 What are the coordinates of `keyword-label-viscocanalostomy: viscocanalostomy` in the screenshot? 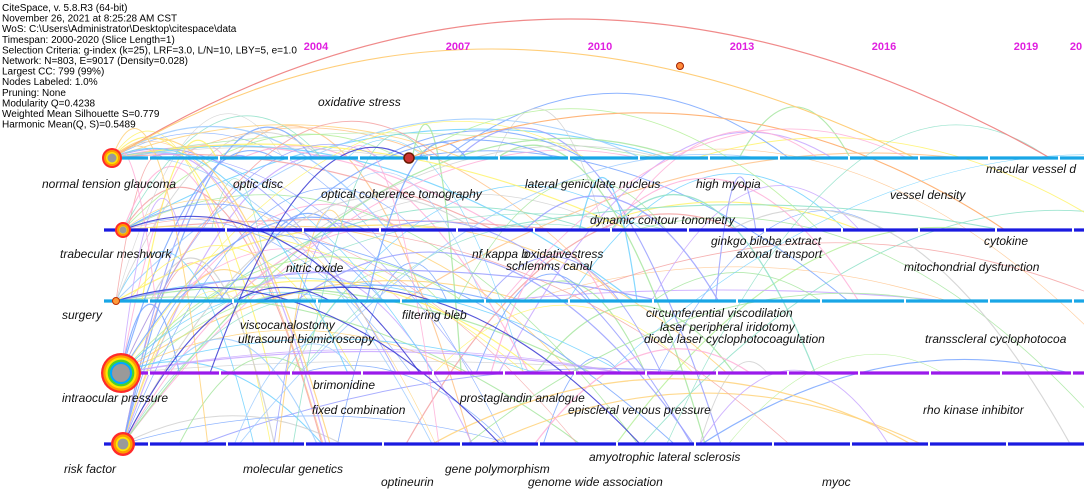 It's located at (288, 325).